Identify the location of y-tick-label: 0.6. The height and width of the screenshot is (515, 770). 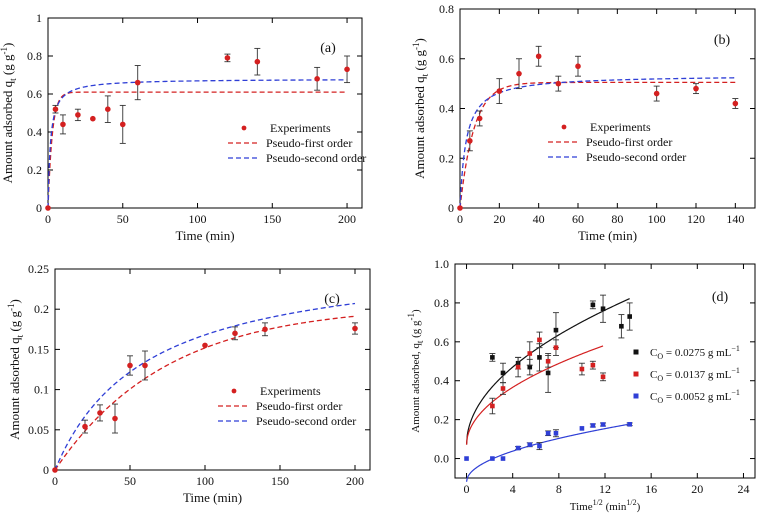
(34, 94).